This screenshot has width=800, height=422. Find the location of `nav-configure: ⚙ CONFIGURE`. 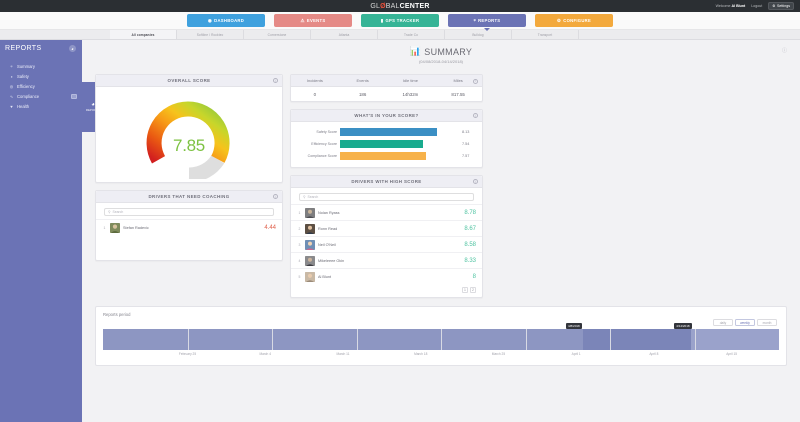

nav-configure: ⚙ CONFIGURE is located at coordinates (574, 20).